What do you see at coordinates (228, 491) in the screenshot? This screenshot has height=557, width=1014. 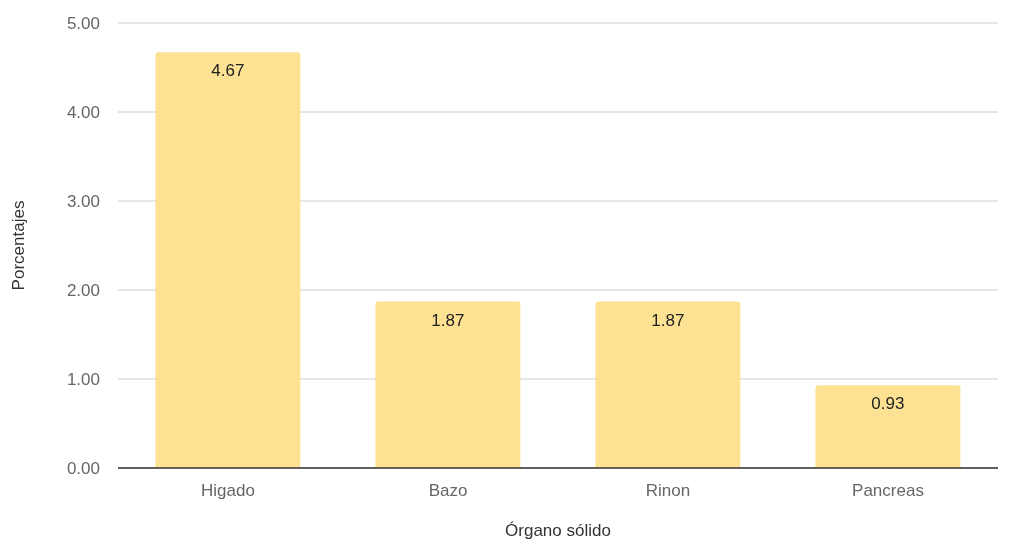 I see `x-tick-label: Higado` at bounding box center [228, 491].